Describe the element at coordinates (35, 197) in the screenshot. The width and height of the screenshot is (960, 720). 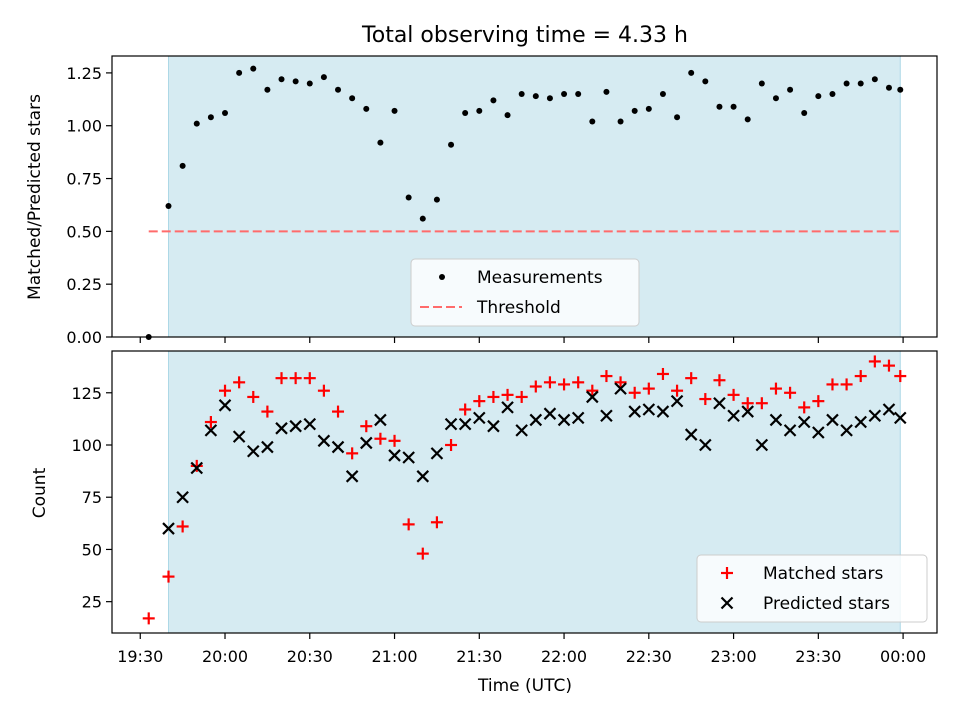
I see `top-y-axis-label: Matched/Predicted stars` at that location.